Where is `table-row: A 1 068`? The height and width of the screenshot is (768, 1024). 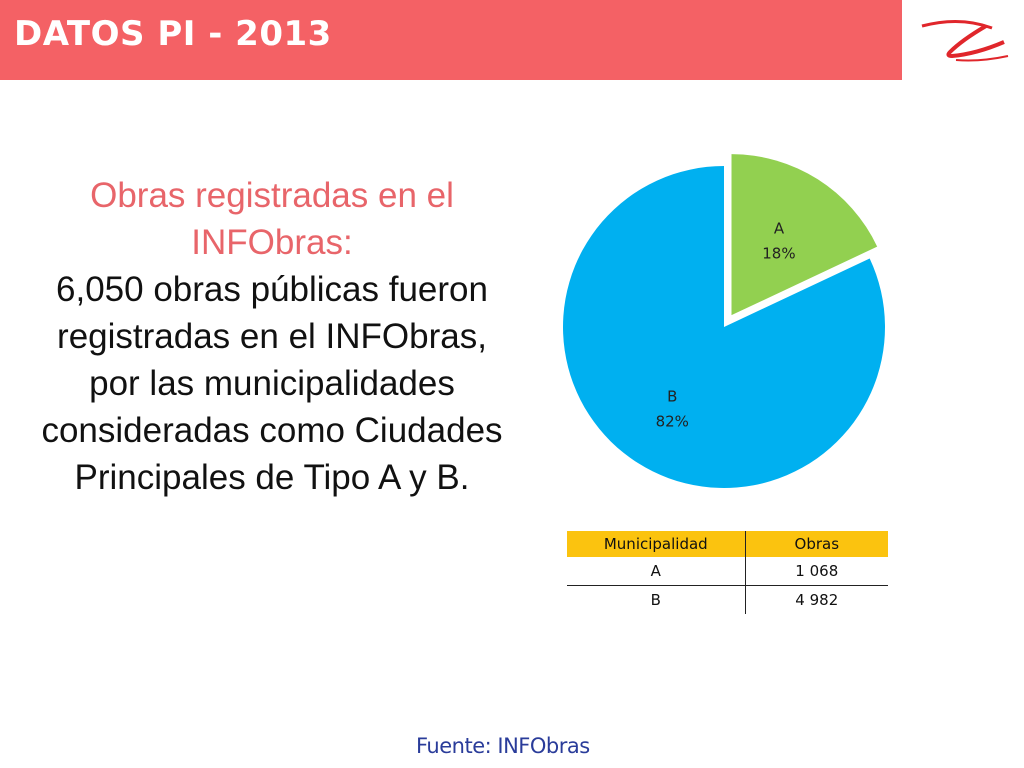 table-row: A 1 068 is located at coordinates (727, 571).